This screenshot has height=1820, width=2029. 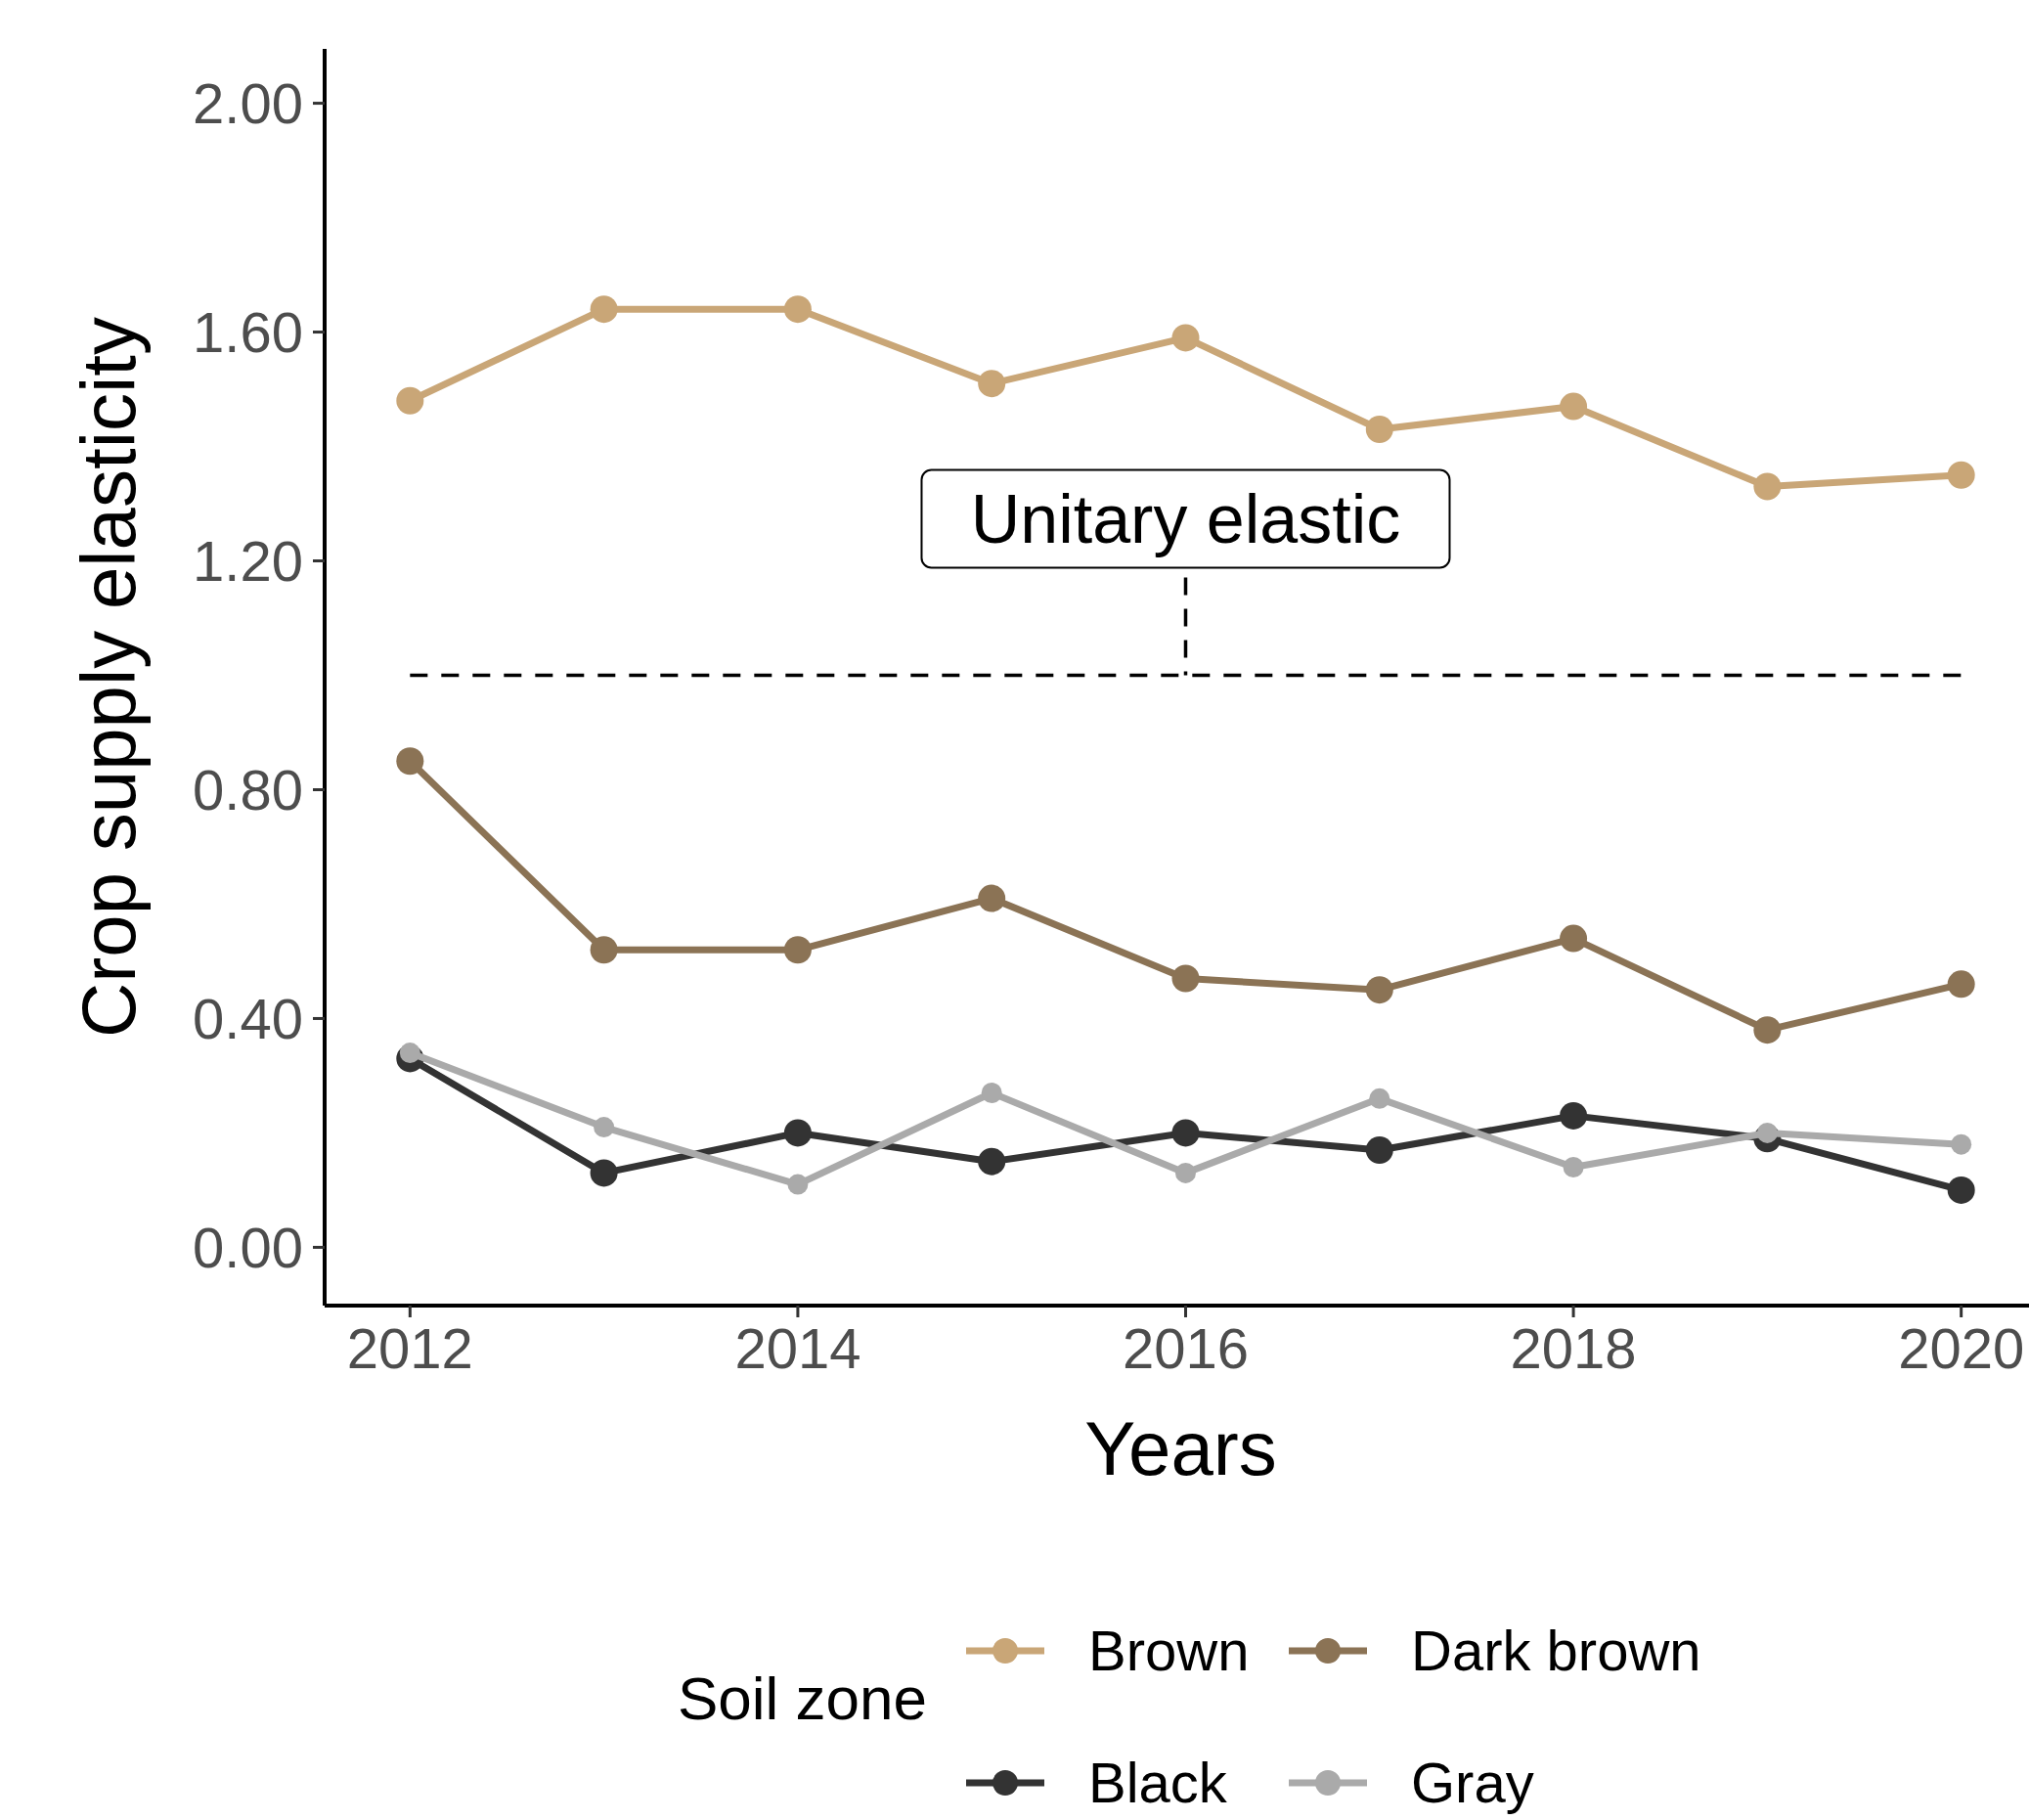 I want to click on legend-label: Black, so click(x=1158, y=1783).